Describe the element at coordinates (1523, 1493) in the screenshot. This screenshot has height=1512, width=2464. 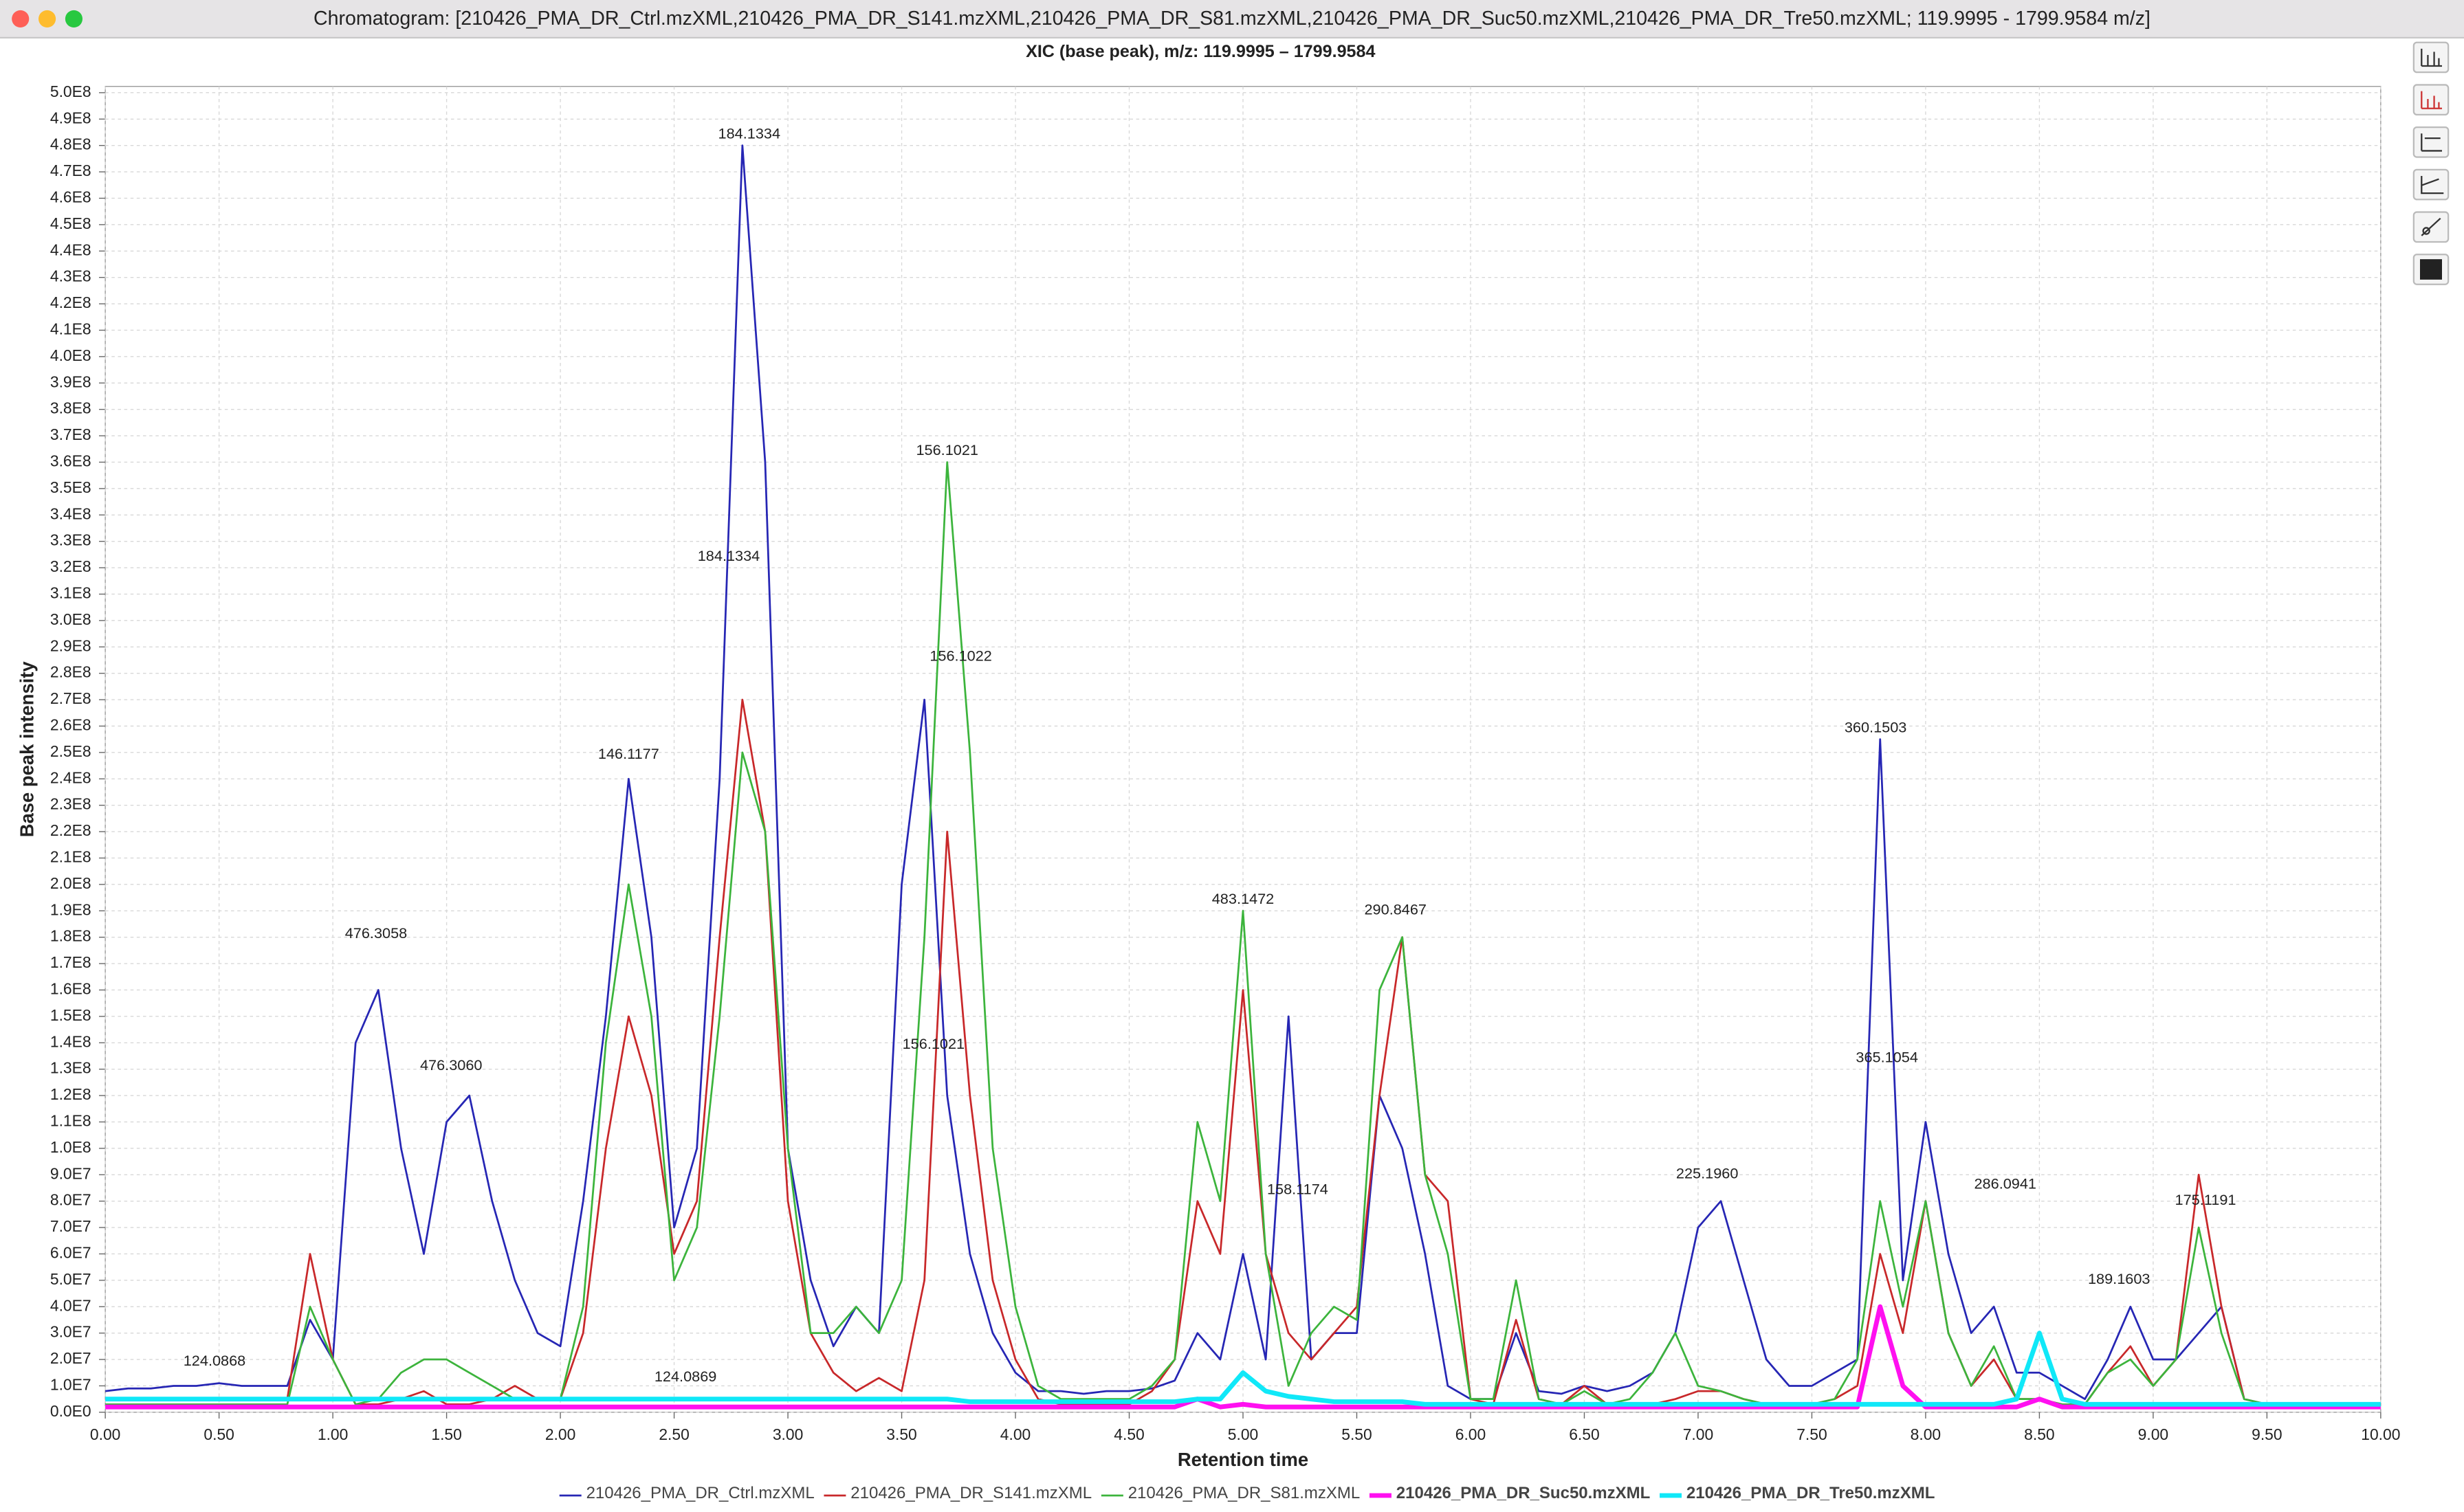
I see `legend-label: 210426_PMA_DR_Suc50.mzXML` at that location.